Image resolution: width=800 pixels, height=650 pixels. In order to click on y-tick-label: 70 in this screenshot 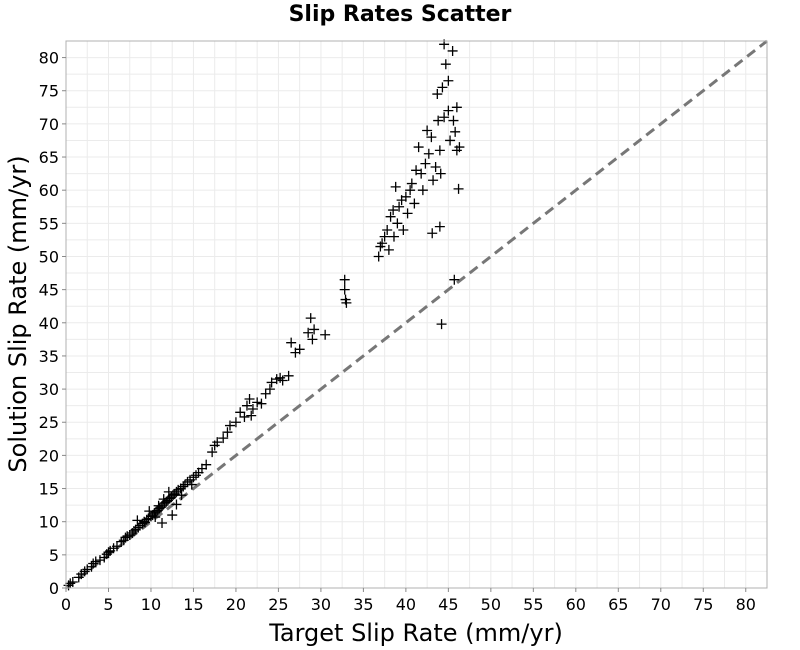, I will do `click(49, 124)`.